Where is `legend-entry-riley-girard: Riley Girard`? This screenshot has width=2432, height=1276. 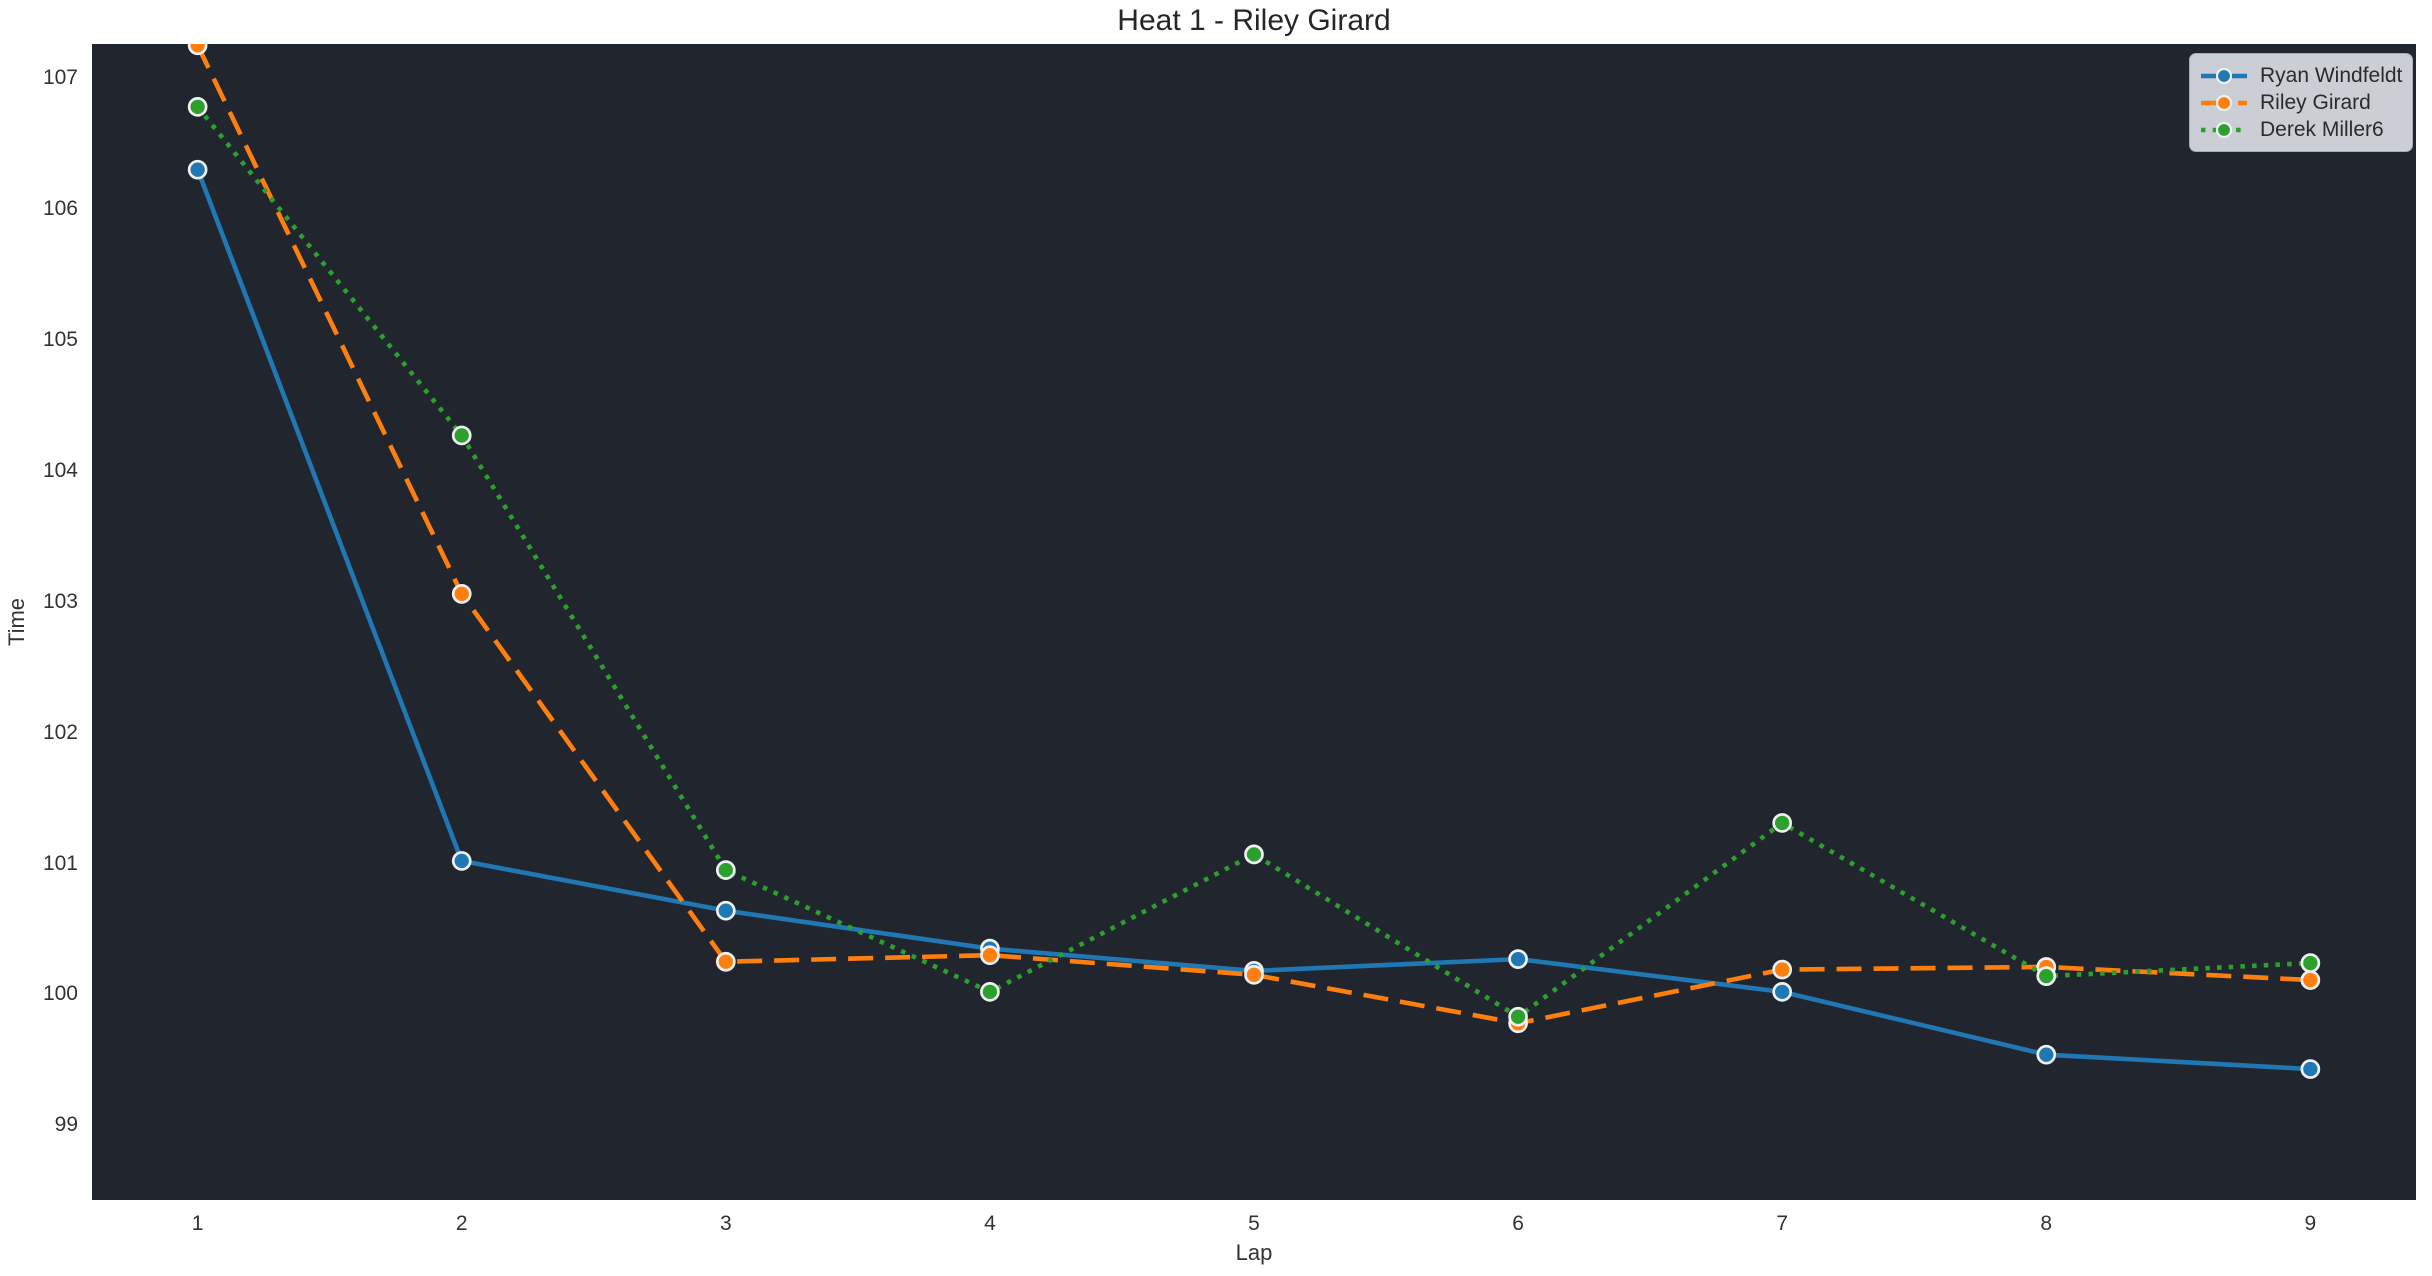 legend-entry-riley-girard: Riley Girard is located at coordinates (2306, 102).